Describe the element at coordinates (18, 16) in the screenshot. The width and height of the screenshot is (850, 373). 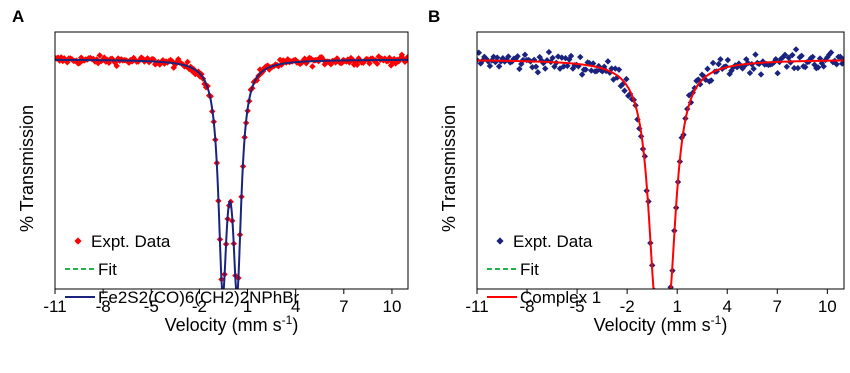
I see `panel-a-letter: A` at that location.